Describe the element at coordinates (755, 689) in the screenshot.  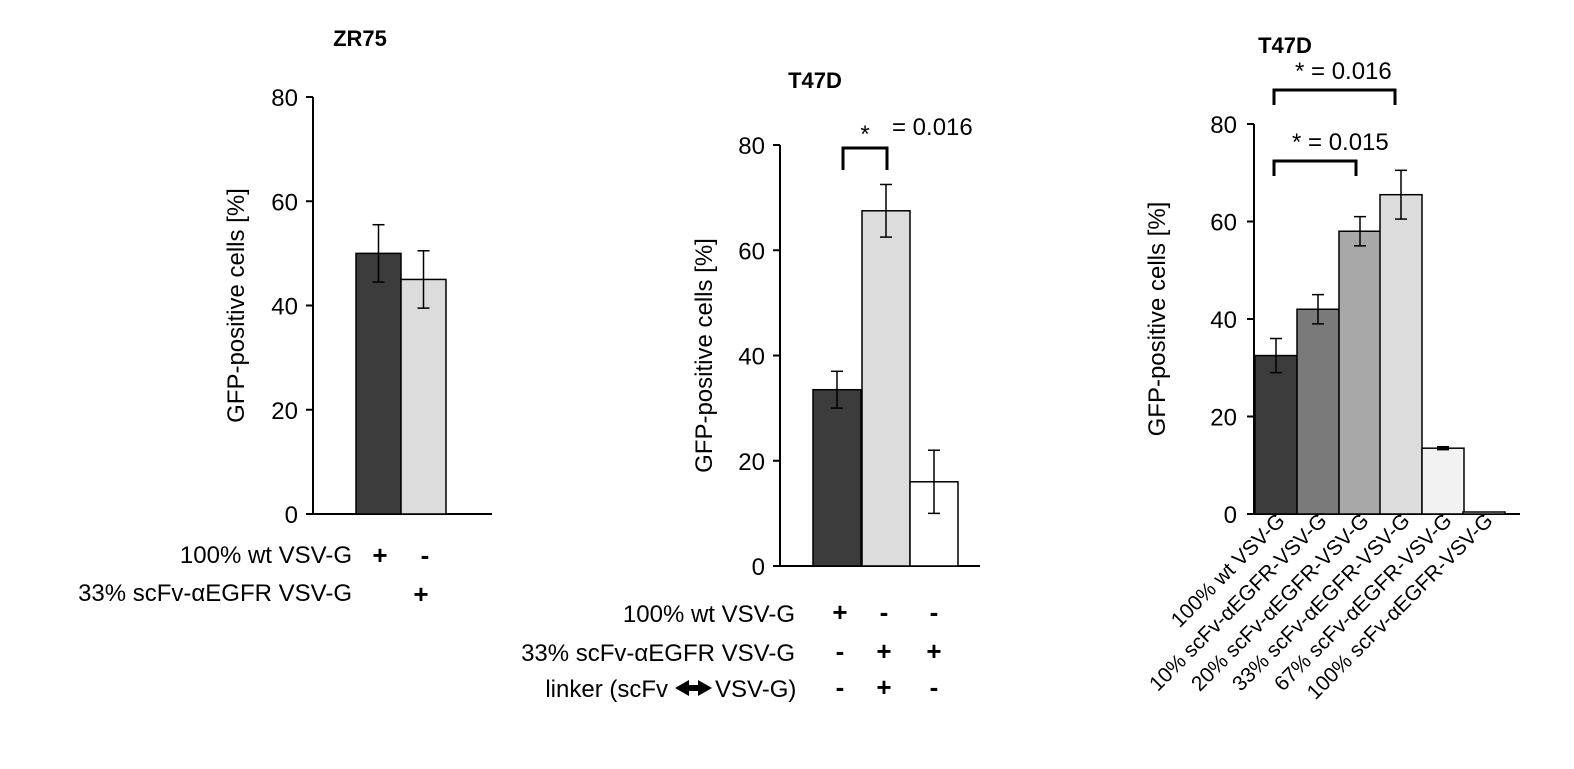
I see `condition-row-label: VSV-G)` at that location.